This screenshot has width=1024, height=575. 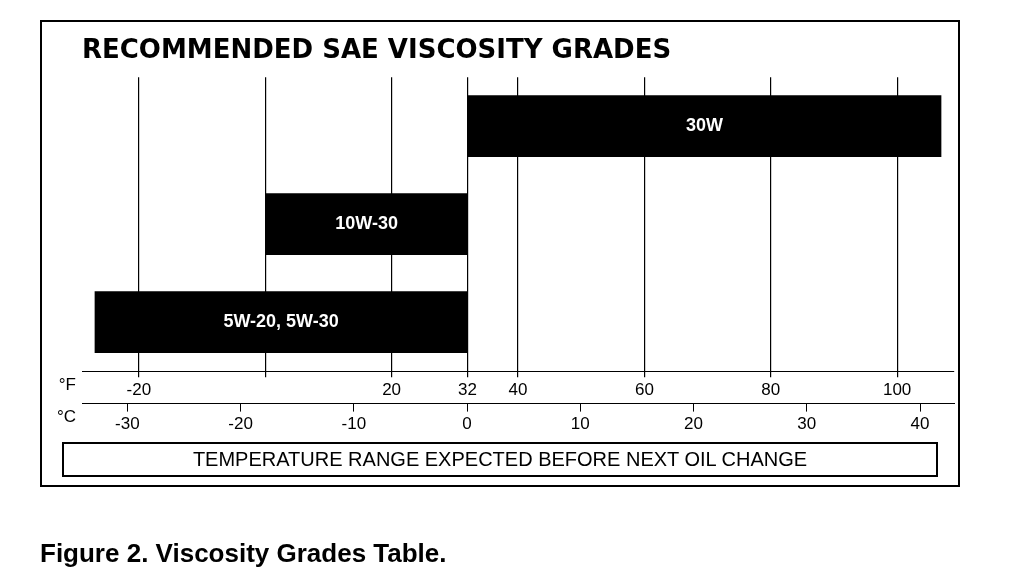 What do you see at coordinates (467, 424) in the screenshot?
I see `x2-tick-label: 0` at bounding box center [467, 424].